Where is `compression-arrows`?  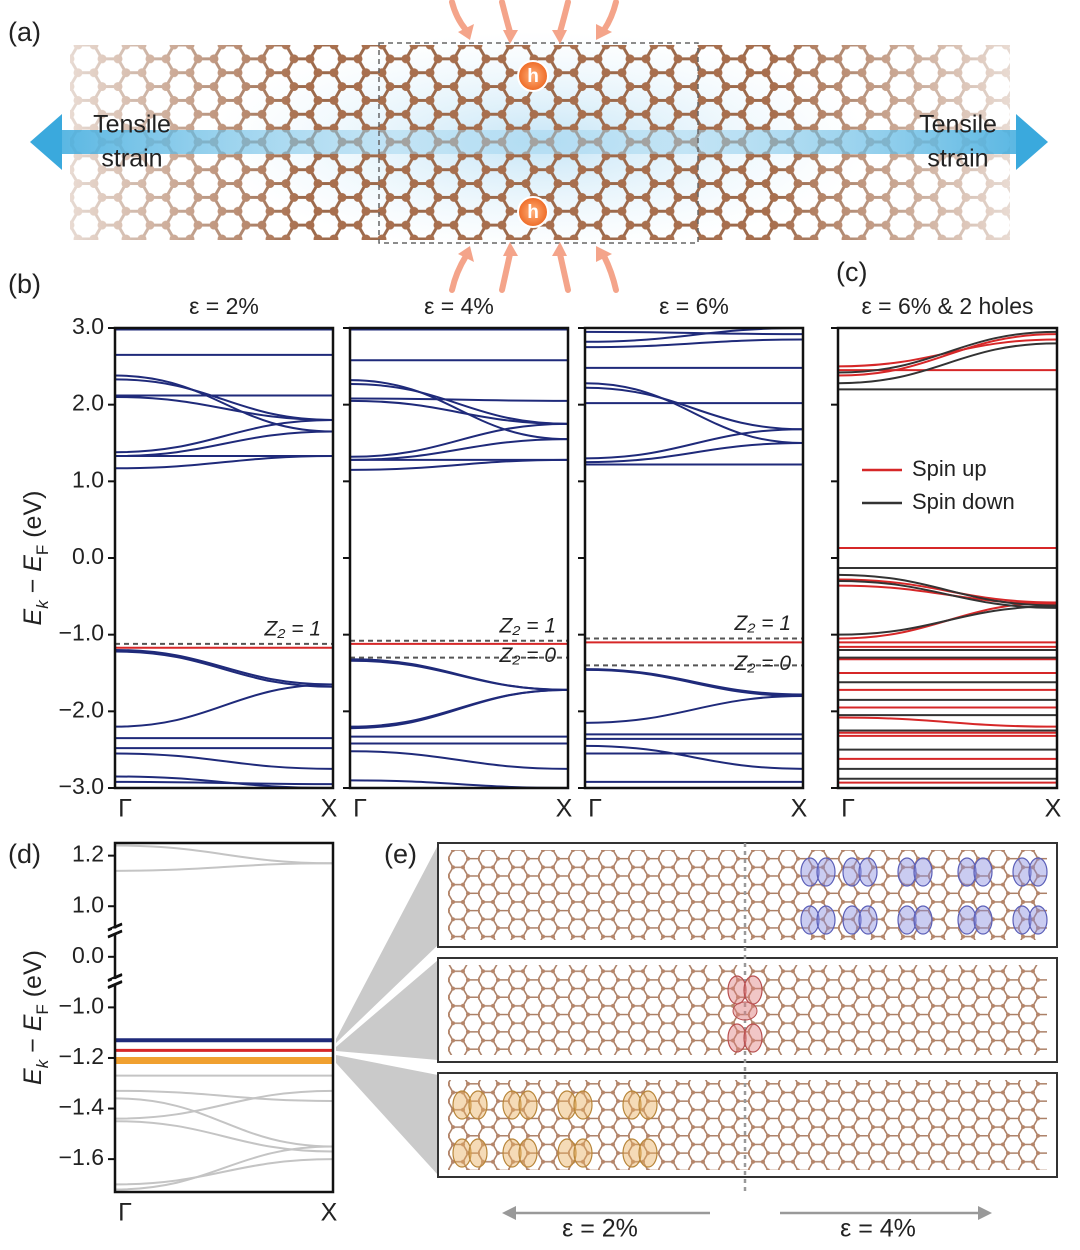
compression-arrows is located at coordinates (534, 146).